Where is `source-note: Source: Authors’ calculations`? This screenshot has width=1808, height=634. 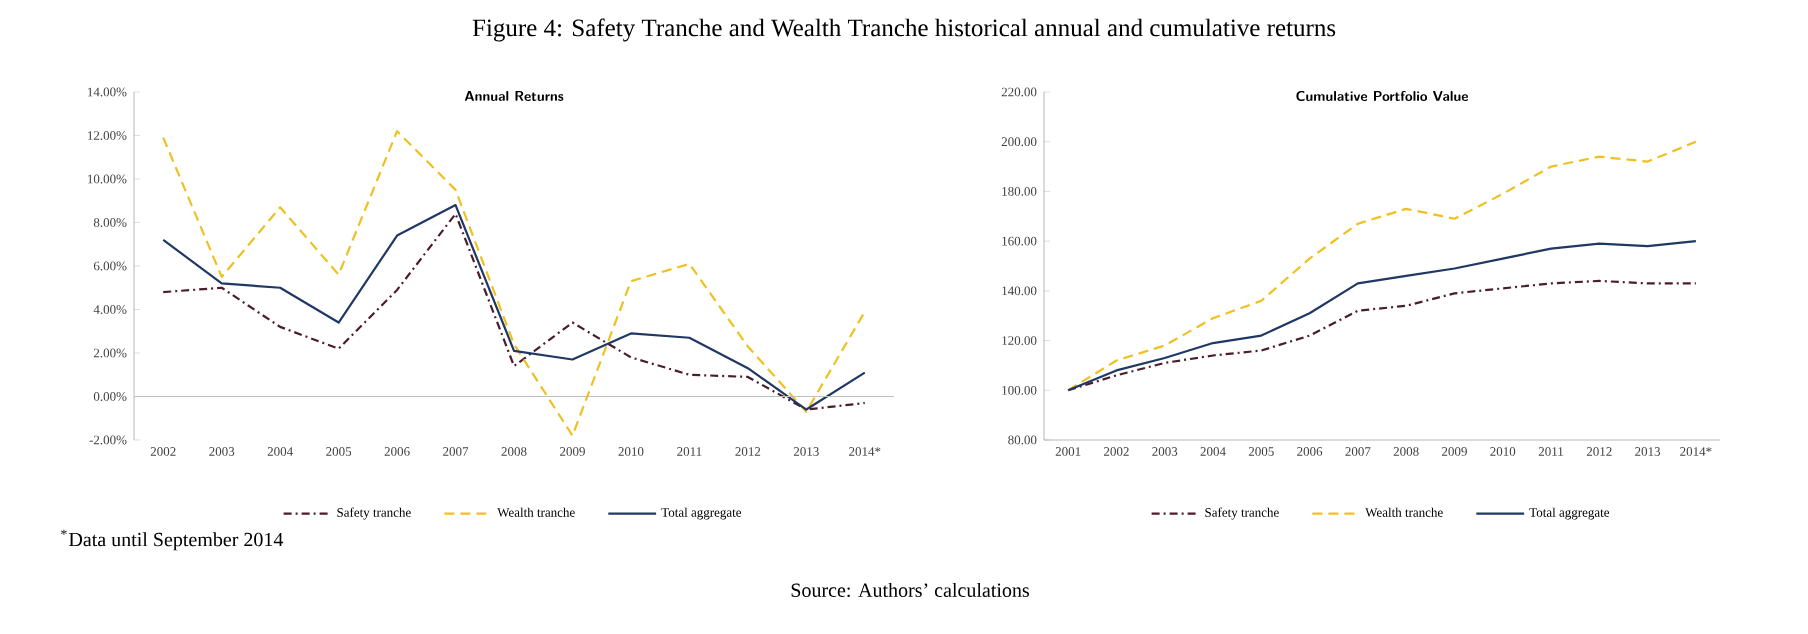 source-note: Source: Authors’ calculations is located at coordinates (910, 590).